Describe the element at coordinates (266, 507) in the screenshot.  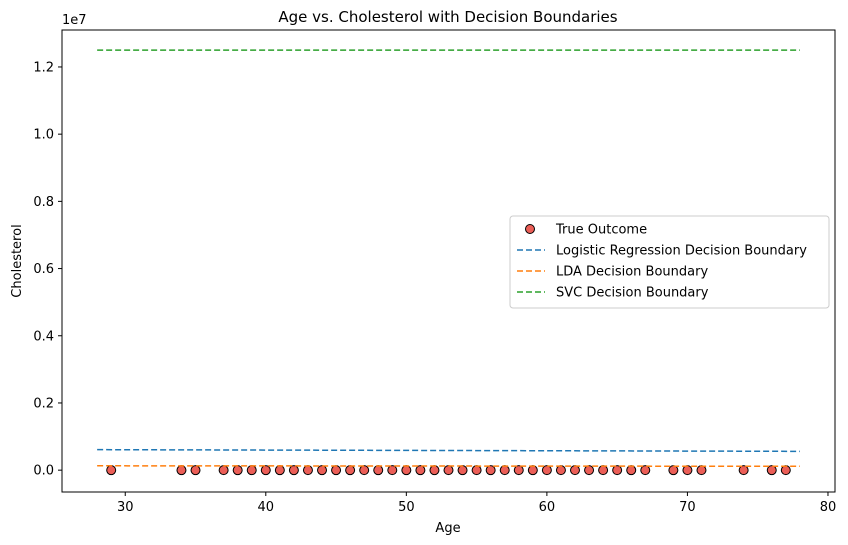
I see `x-tick-label: 40` at that location.